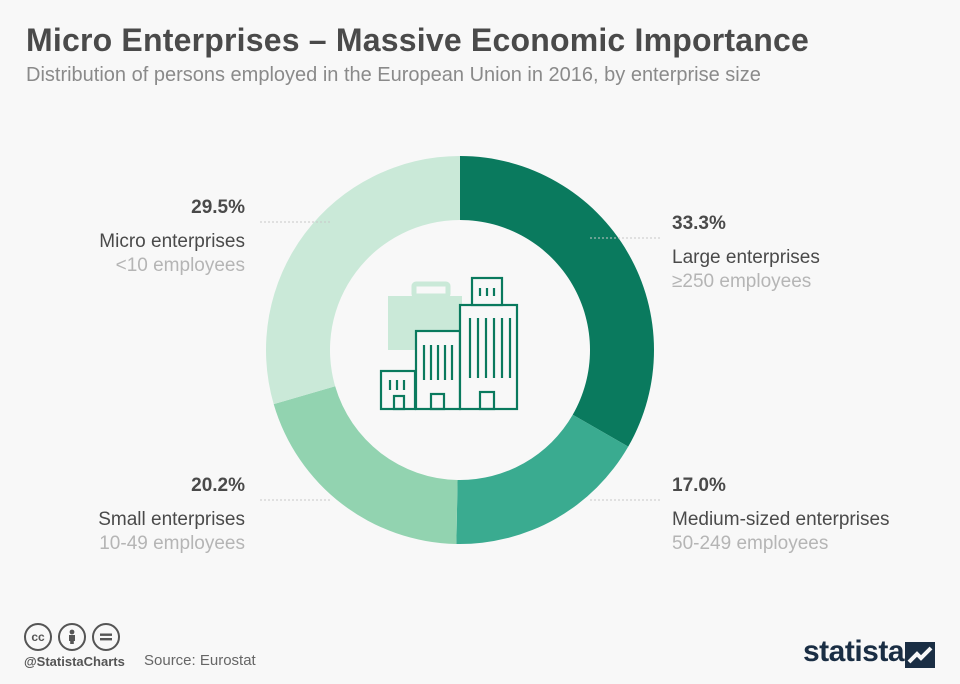  I want to click on donut-slice-micro-enterprises, so click(363, 280).